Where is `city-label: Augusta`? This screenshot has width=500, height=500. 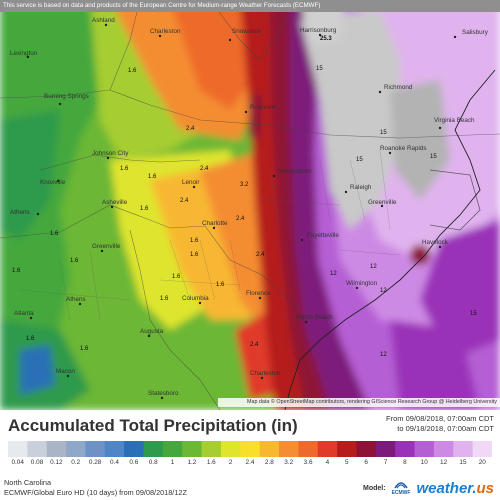
city-label: Augusta is located at coordinates (152, 331).